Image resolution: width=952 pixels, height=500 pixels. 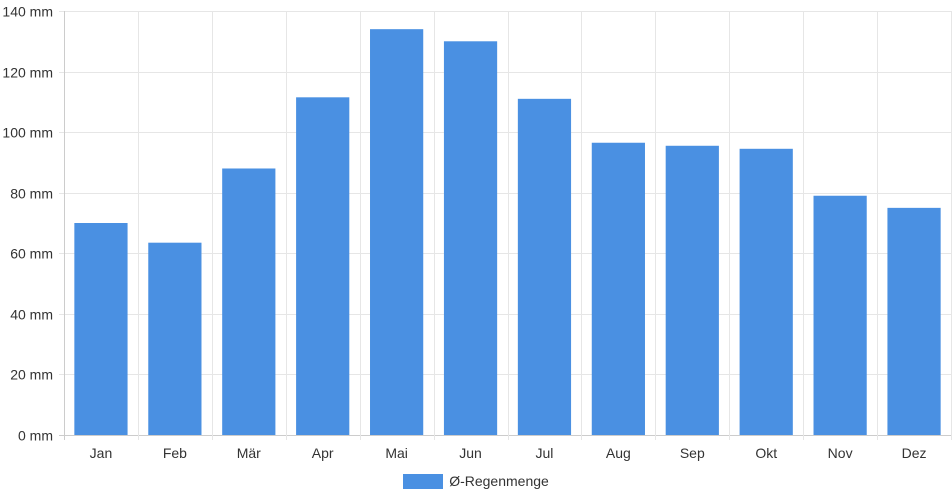 What do you see at coordinates (397, 232) in the screenshot?
I see `bar-mai` at bounding box center [397, 232].